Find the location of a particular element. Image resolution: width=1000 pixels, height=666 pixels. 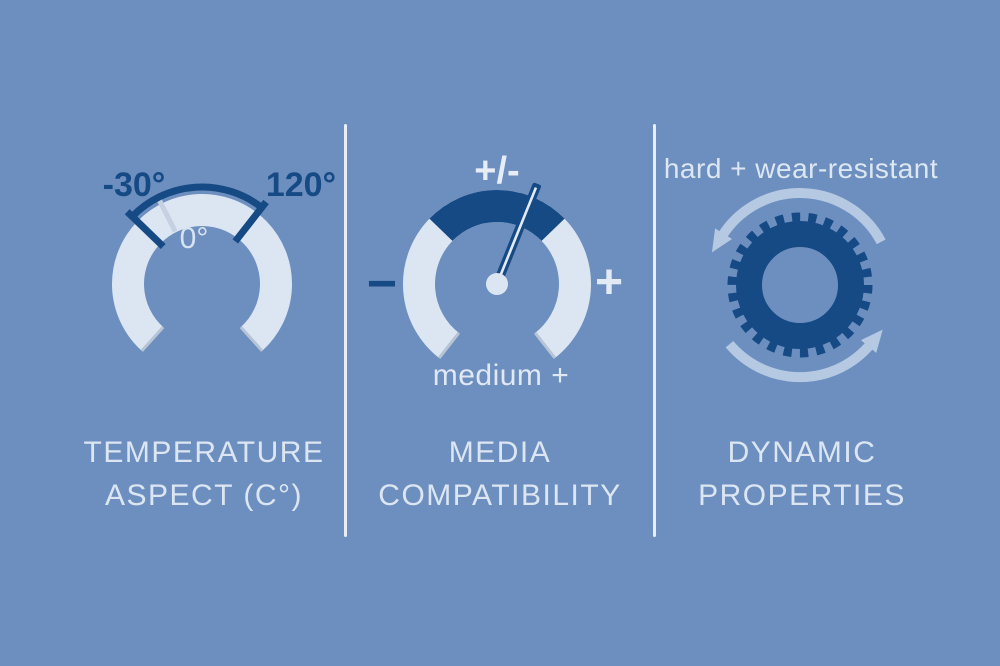

temperature-max-label: 120° is located at coordinates (301, 185).